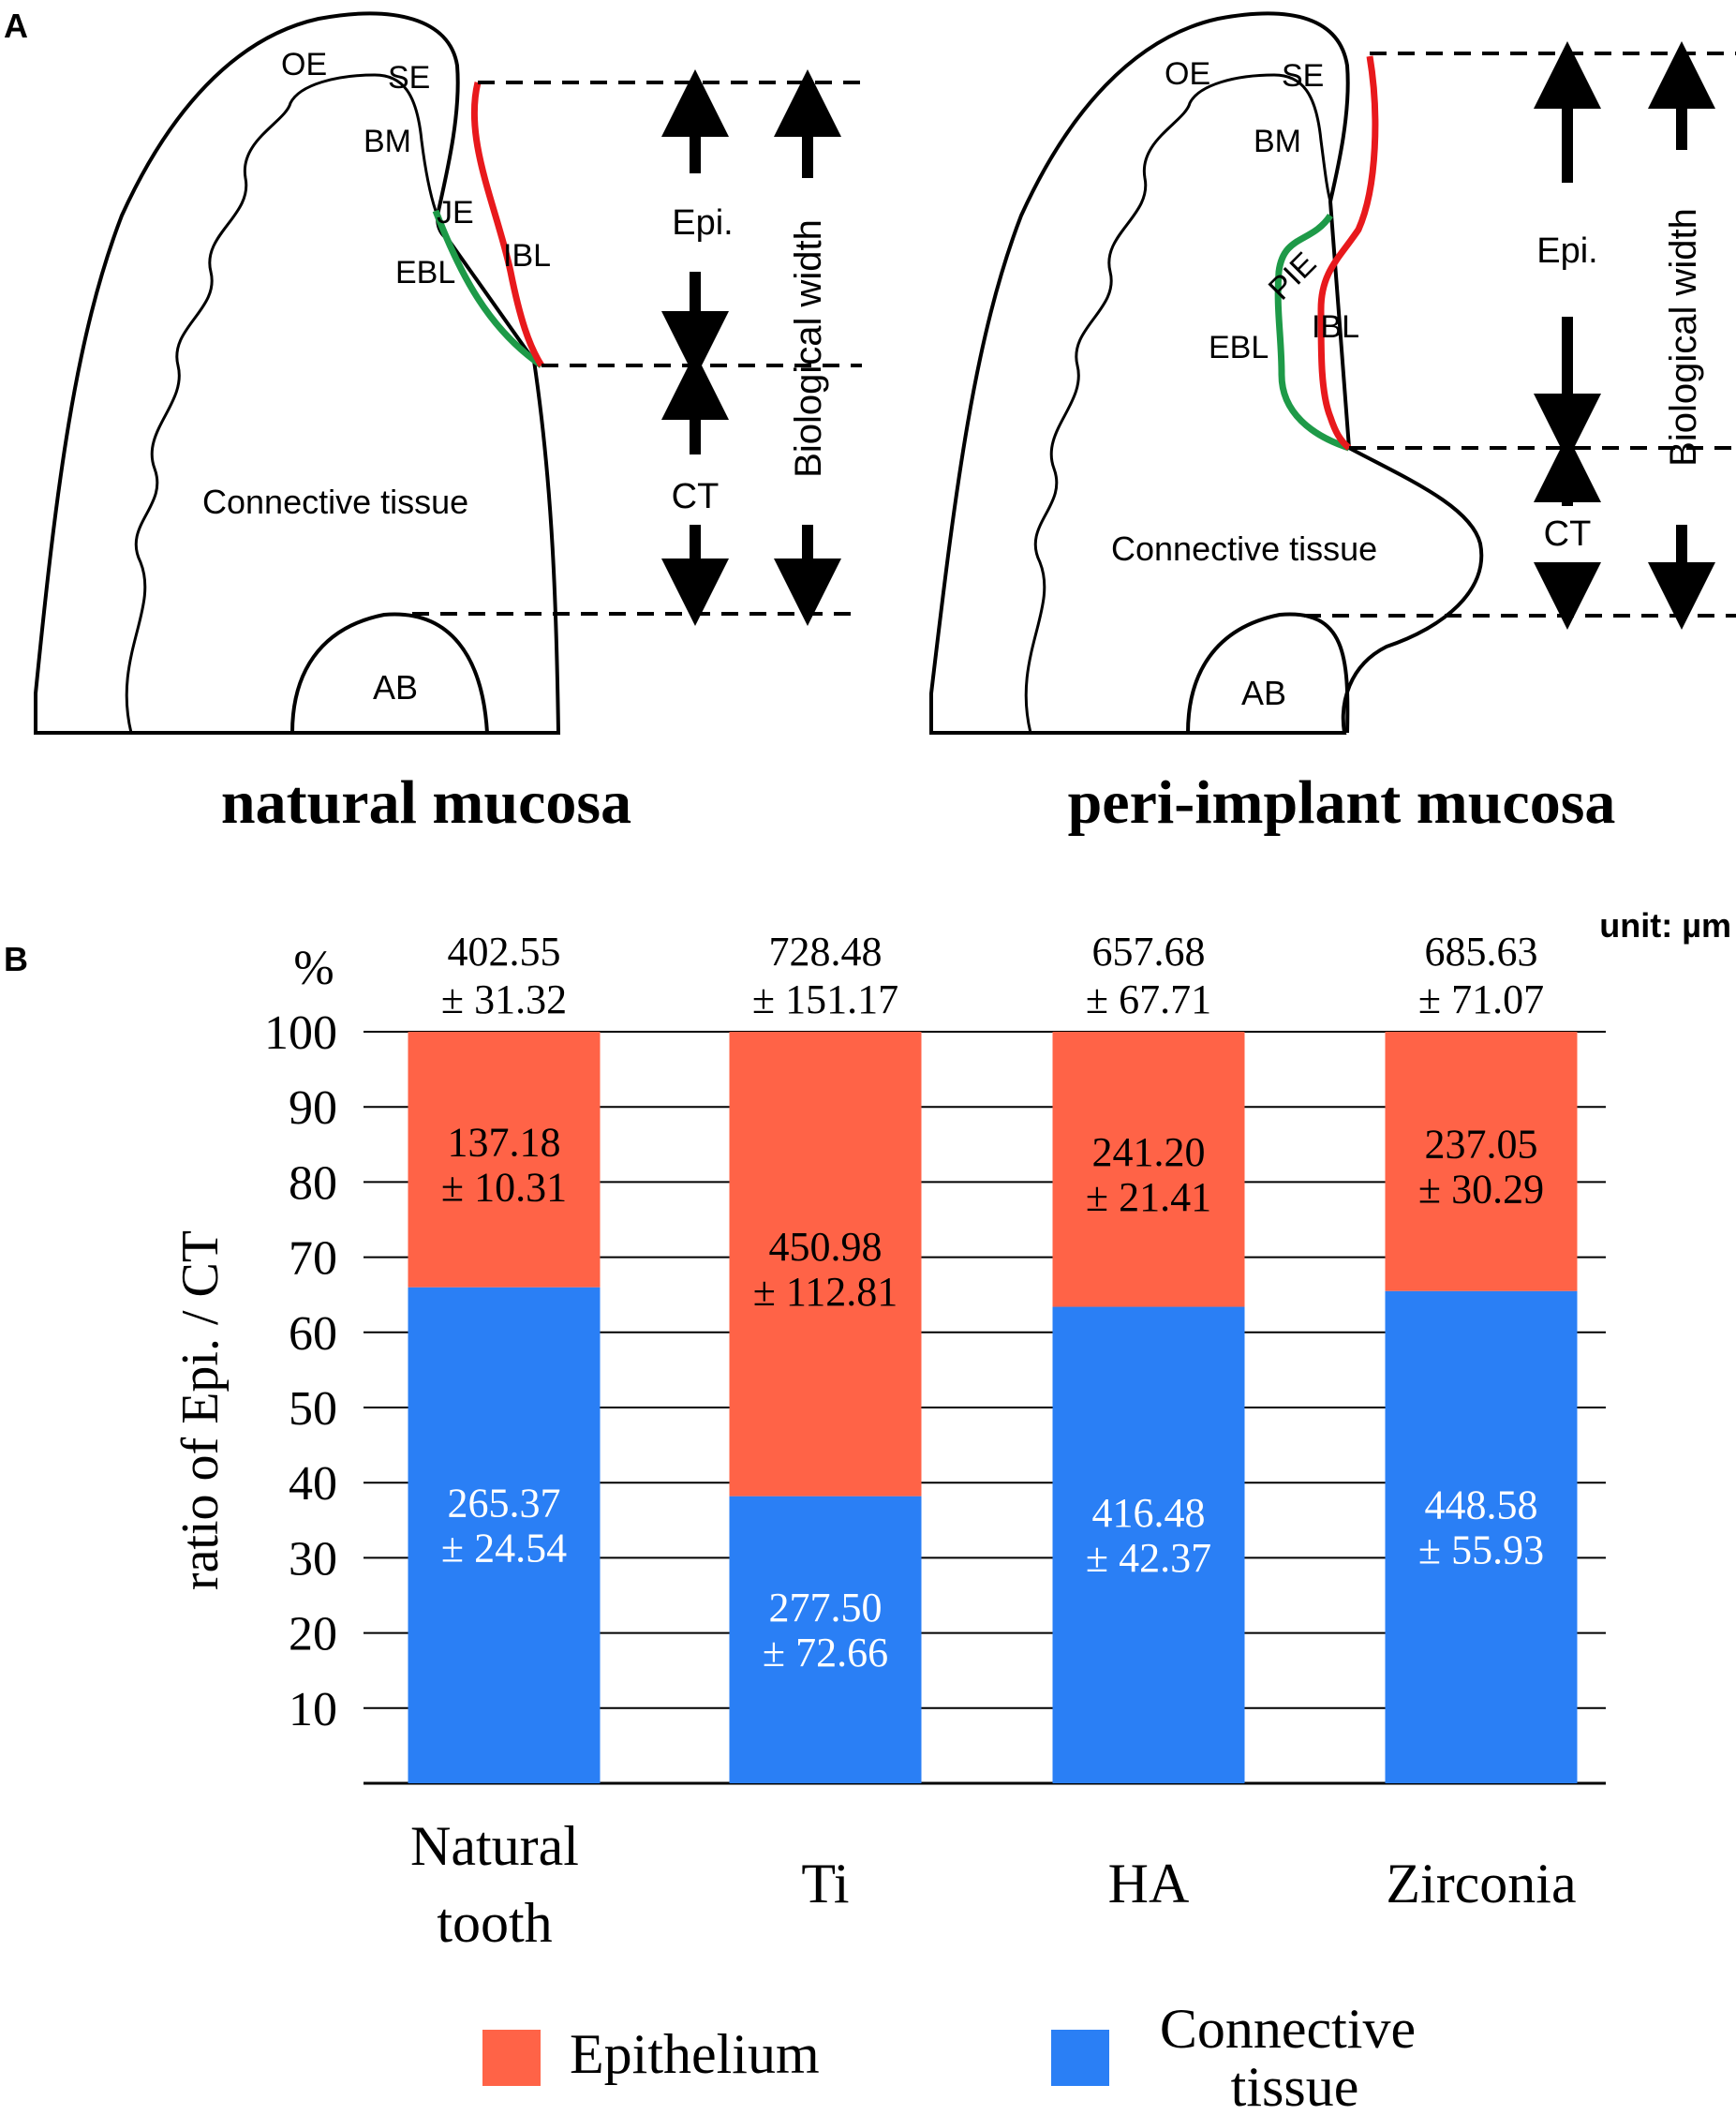 The height and width of the screenshot is (2115, 1736). I want to click on natural-label-oe: OE, so click(304, 65).